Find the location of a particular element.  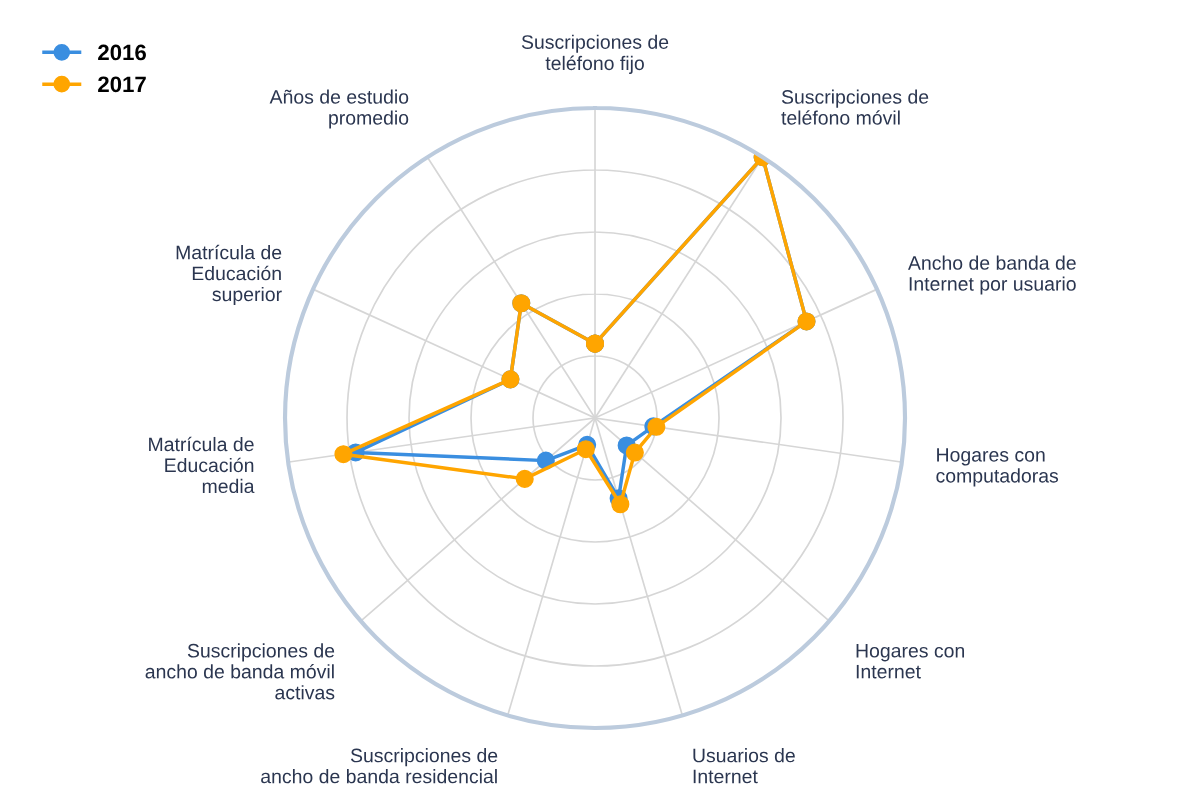

legend-label: 2017 is located at coordinates (122, 84).